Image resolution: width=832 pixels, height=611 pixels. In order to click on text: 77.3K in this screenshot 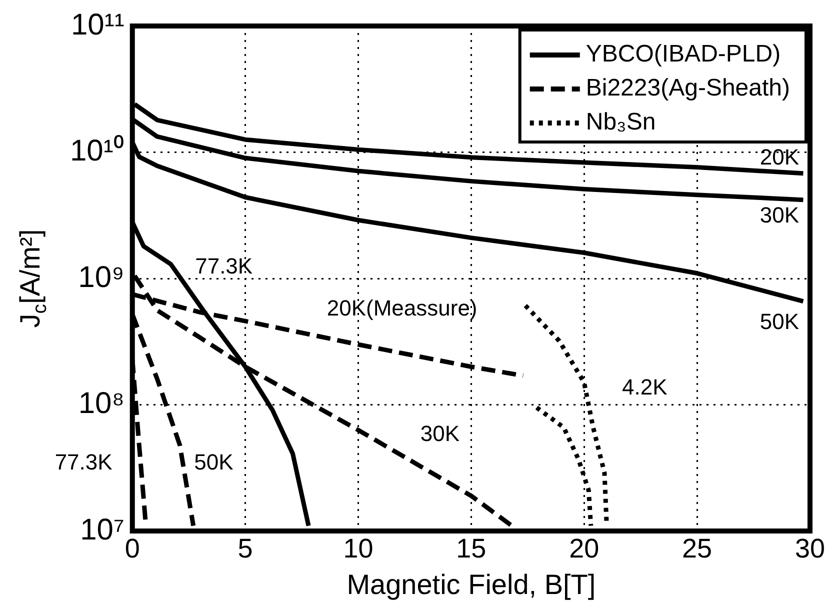, I will do `click(83, 461)`.